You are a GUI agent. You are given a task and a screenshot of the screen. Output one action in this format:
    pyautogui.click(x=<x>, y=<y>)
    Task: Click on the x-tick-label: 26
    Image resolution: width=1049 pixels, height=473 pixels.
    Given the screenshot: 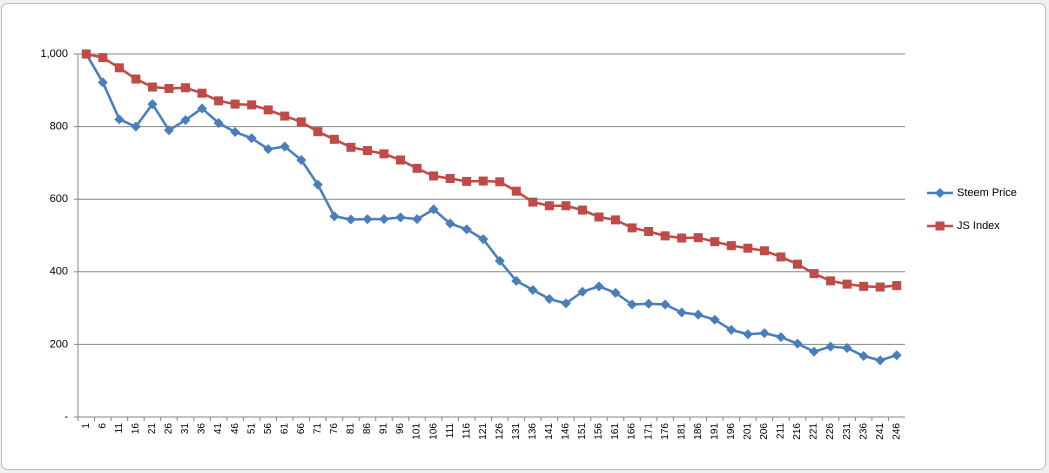 What is the action you would take?
    pyautogui.click(x=169, y=429)
    